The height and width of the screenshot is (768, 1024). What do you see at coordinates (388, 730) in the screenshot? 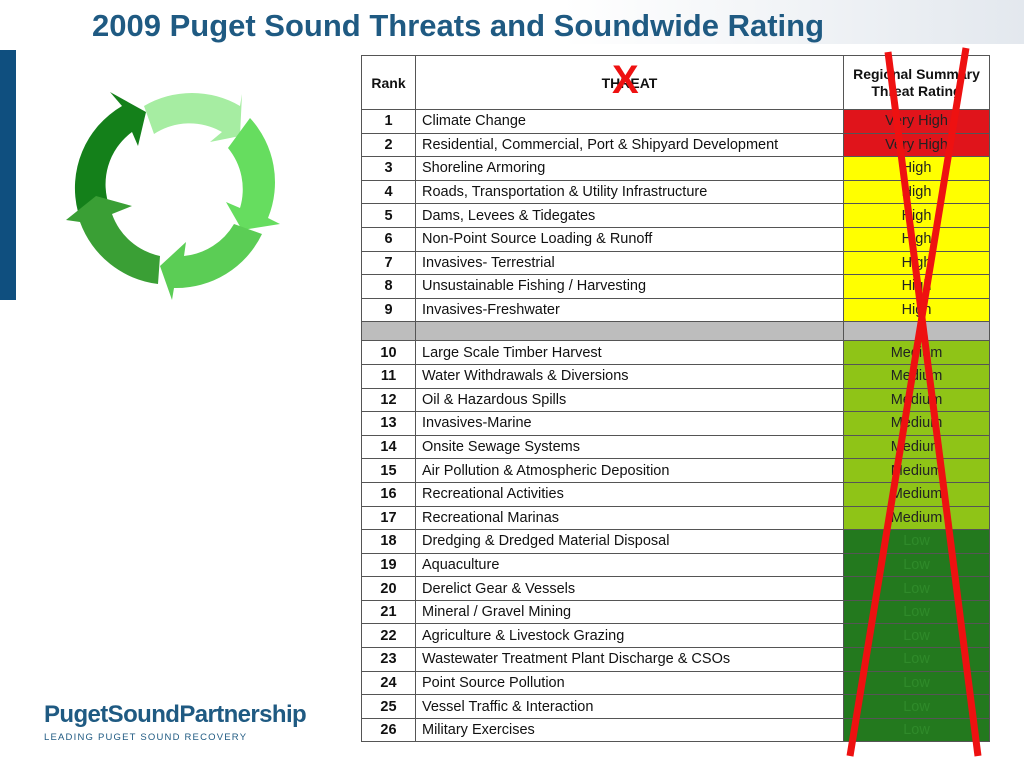
I see `rank-cell: 26` at bounding box center [388, 730].